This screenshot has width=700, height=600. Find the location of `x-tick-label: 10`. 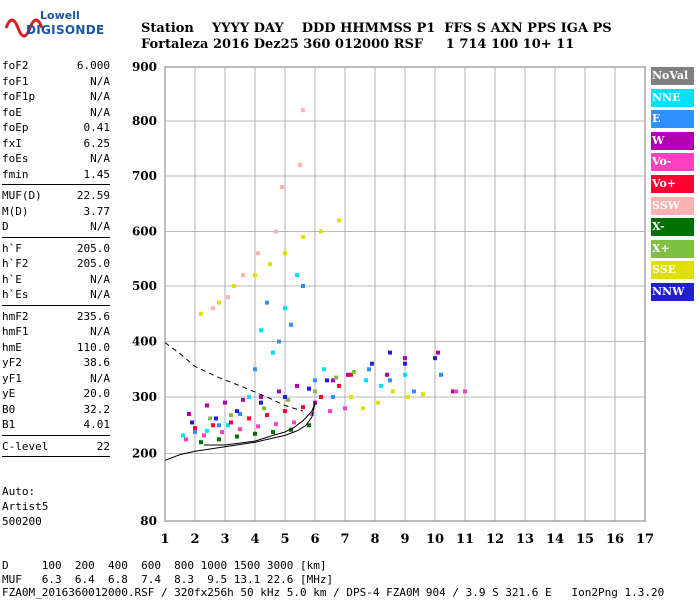

x-tick-label: 10 is located at coordinates (435, 539).